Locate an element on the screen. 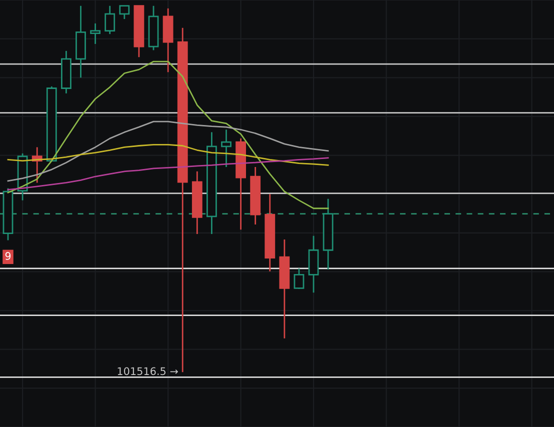  annotation: 9 is located at coordinates (8, 256).